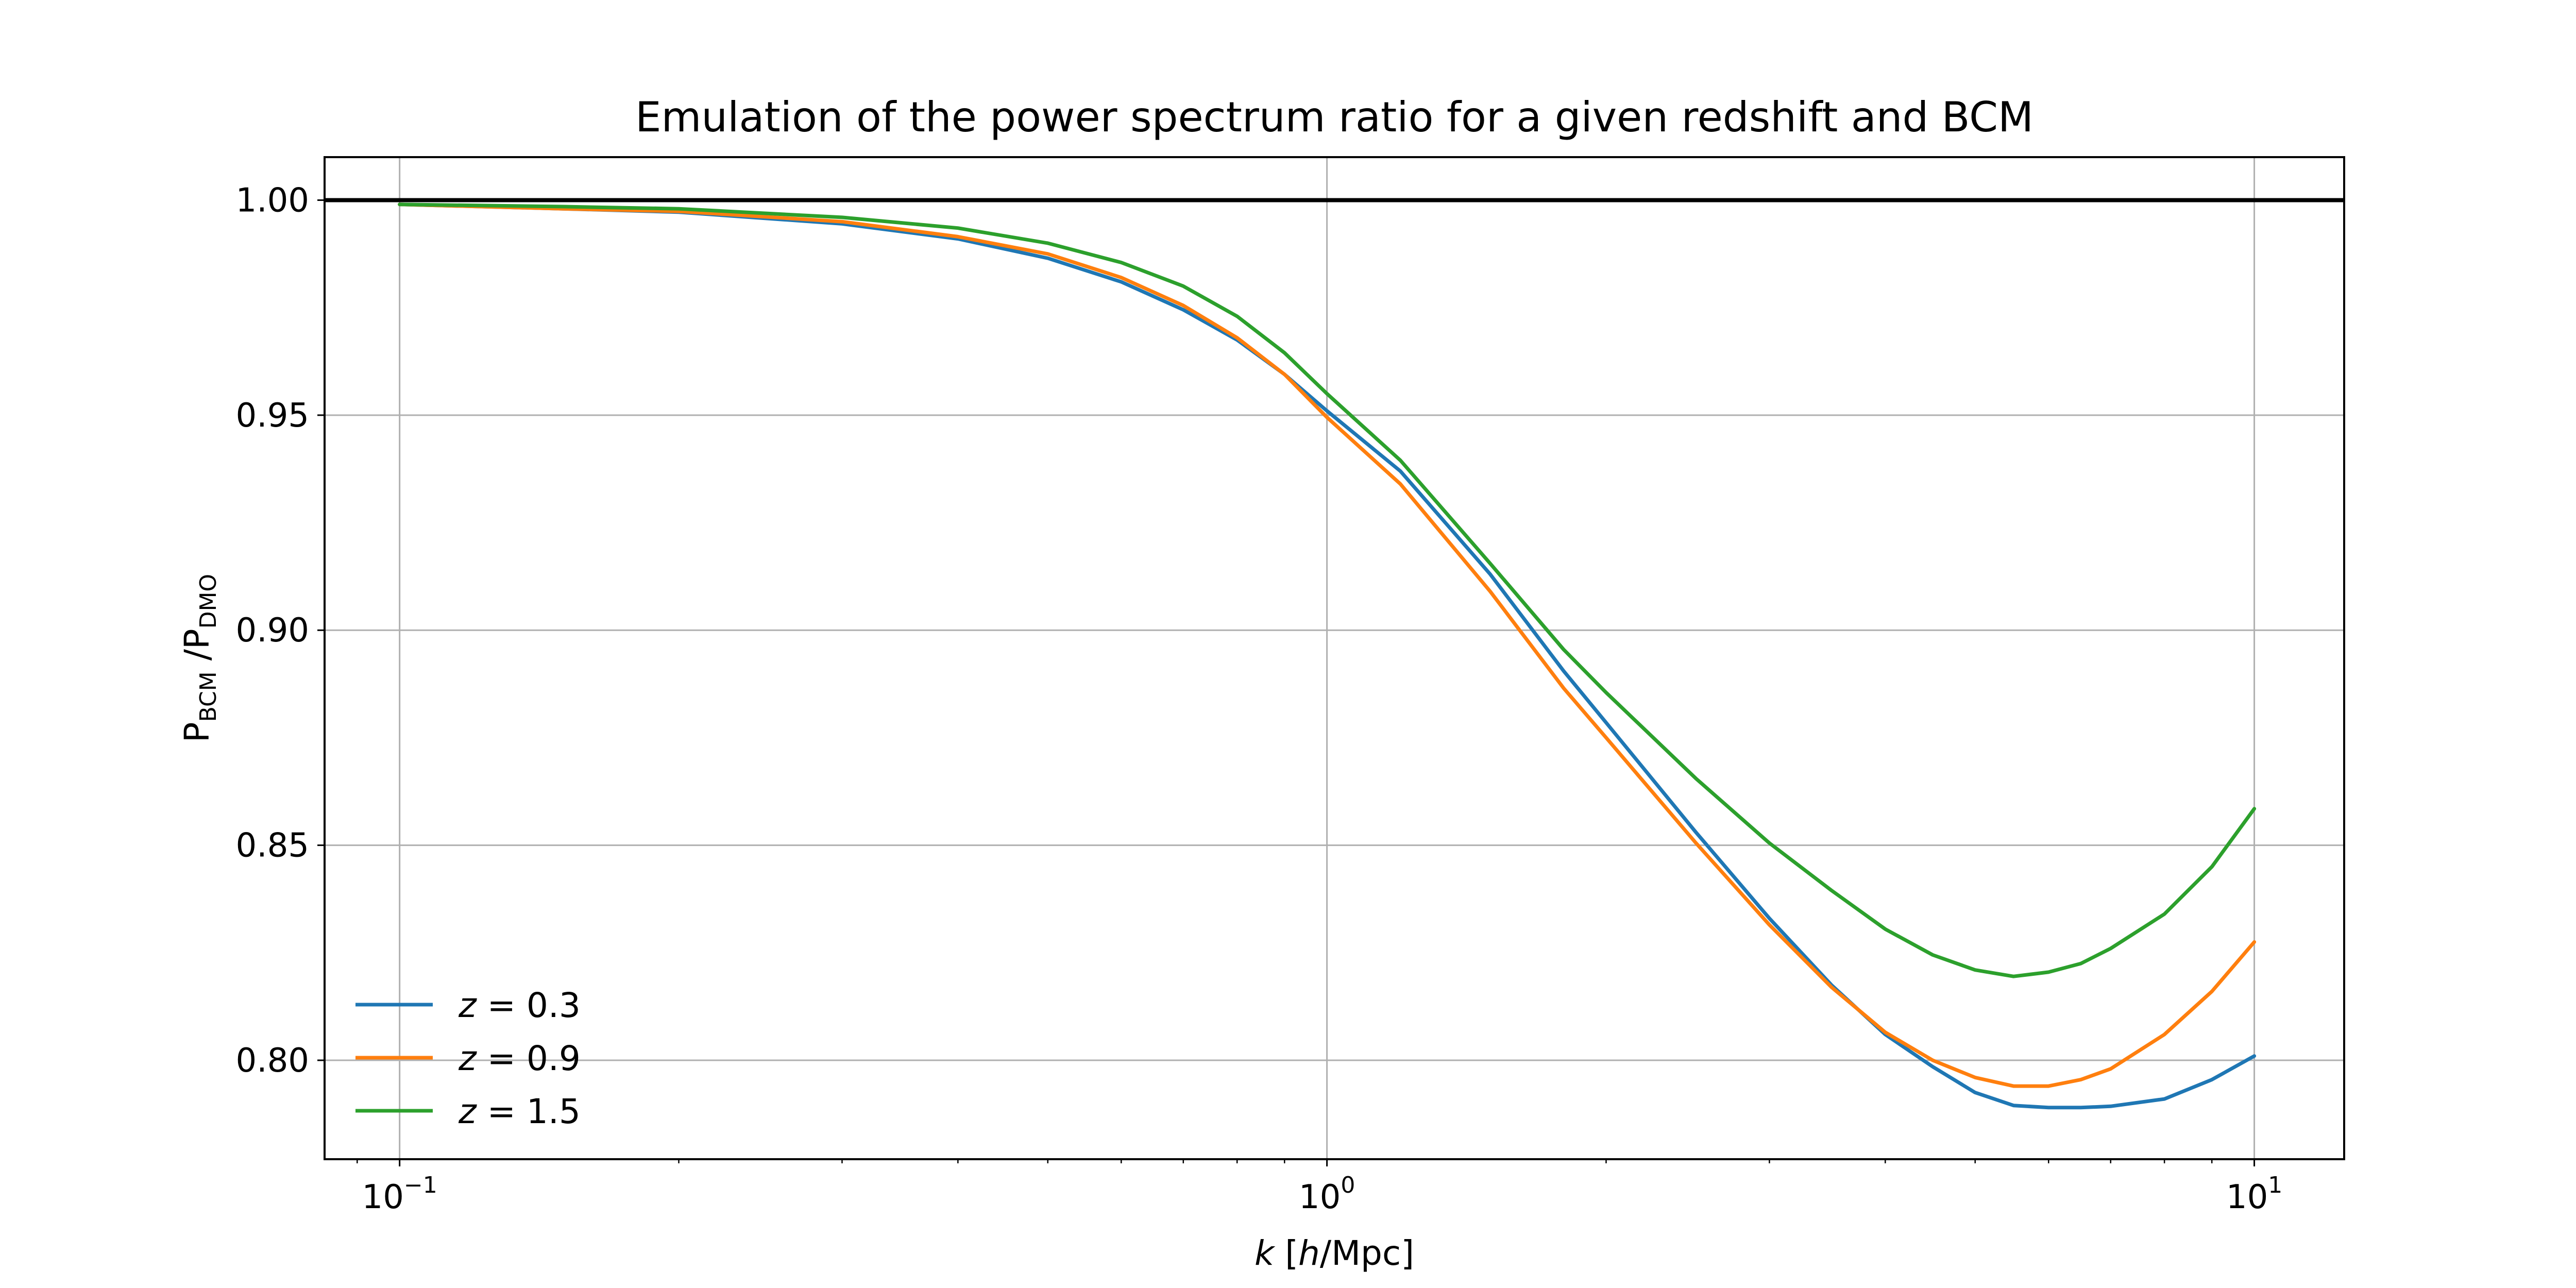  I want to click on legend-label: z = 1.5, so click(519, 1111).